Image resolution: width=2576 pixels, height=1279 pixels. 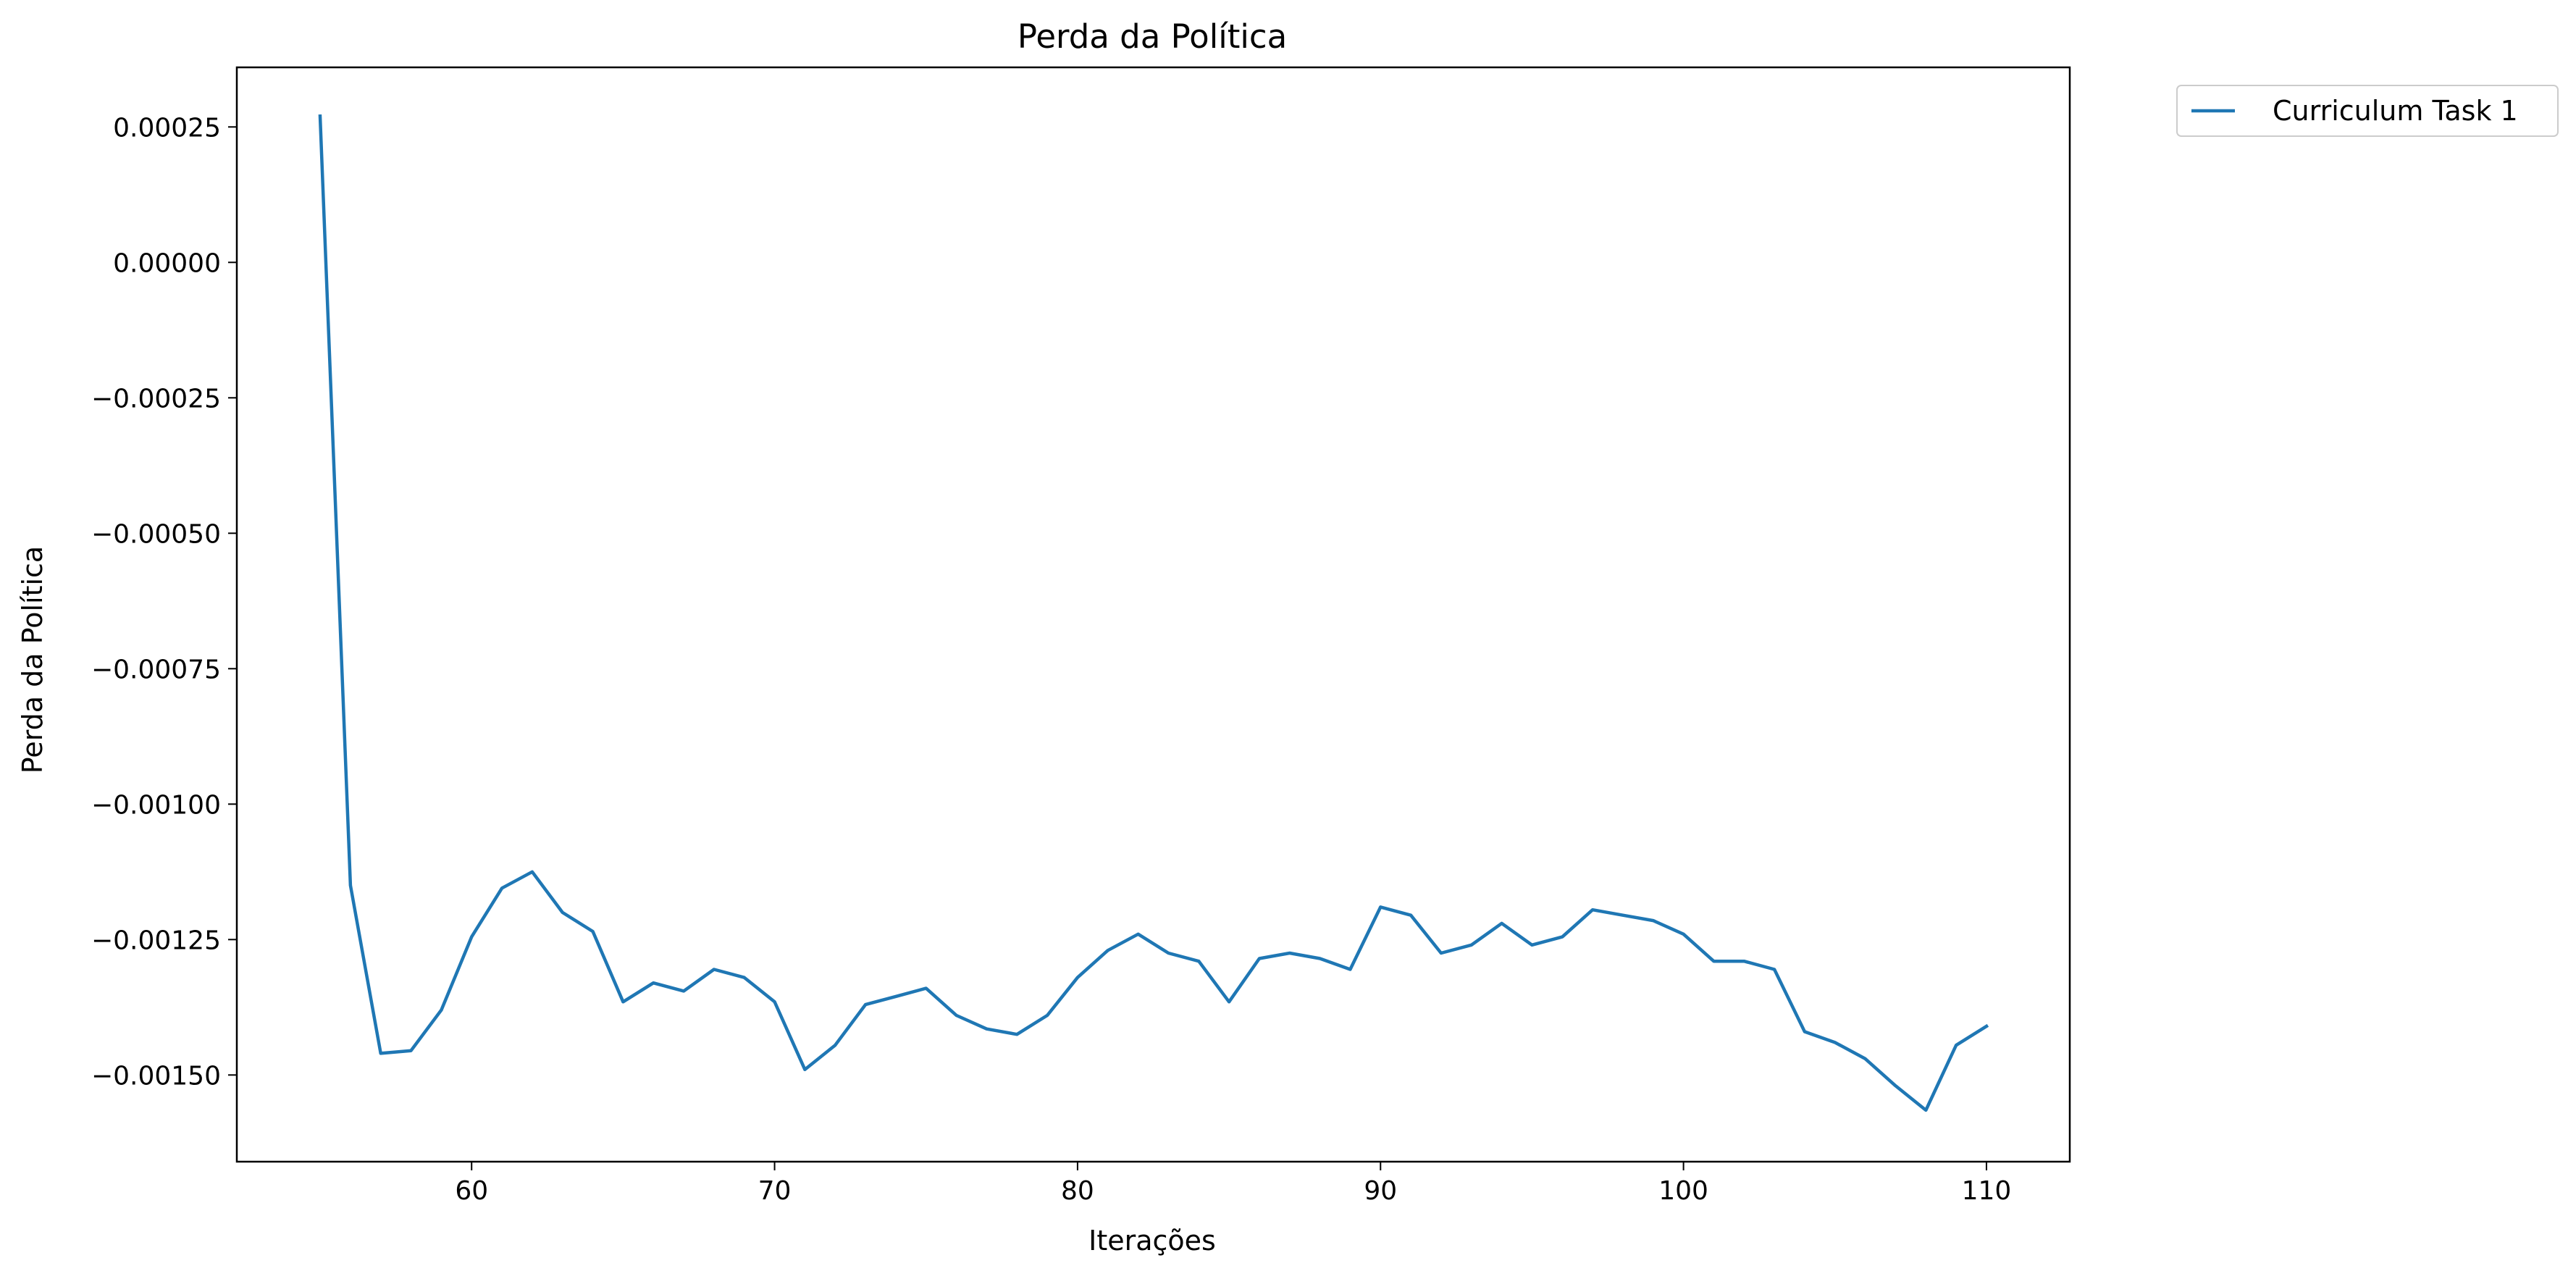 I want to click on x-tick-label: 80, so click(x=1077, y=1191).